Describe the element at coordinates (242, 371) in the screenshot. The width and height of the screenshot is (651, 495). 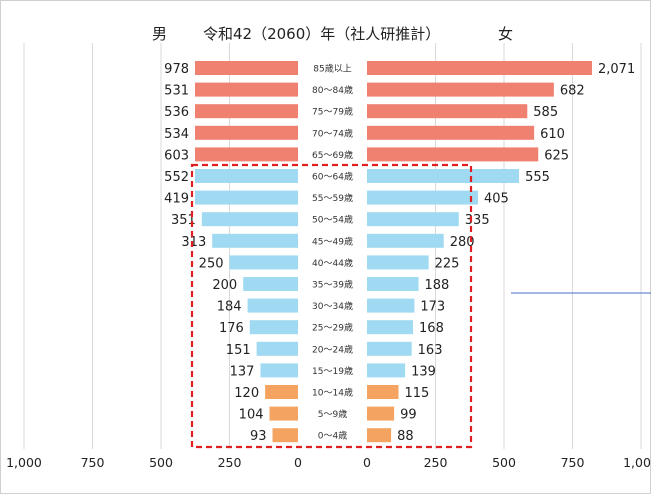
I see `male-value-label: 137` at that location.